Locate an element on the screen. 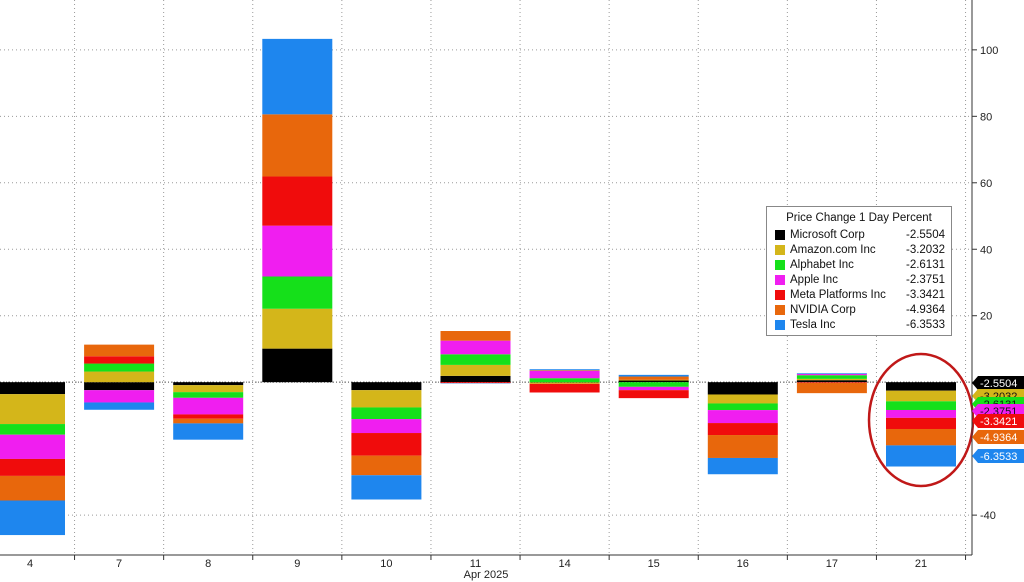  value-tag: -4.9364 is located at coordinates (998, 437).